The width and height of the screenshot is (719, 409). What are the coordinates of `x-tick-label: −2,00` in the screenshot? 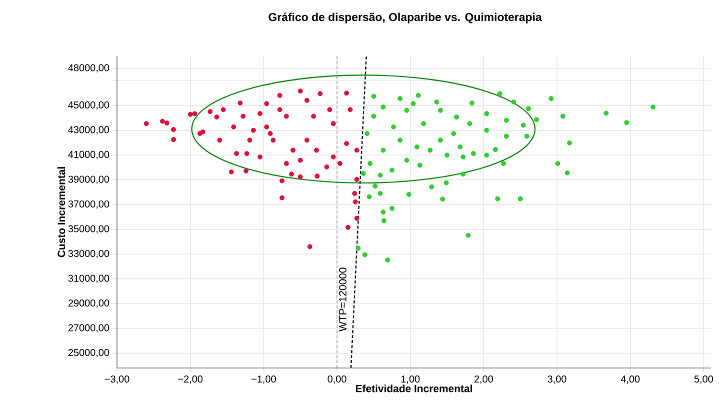 It's located at (190, 380).